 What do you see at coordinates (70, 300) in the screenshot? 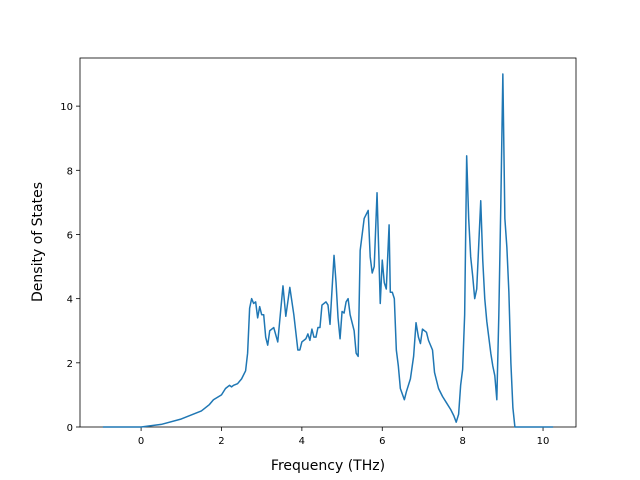
I see `y-tick-label: 4` at bounding box center [70, 300].